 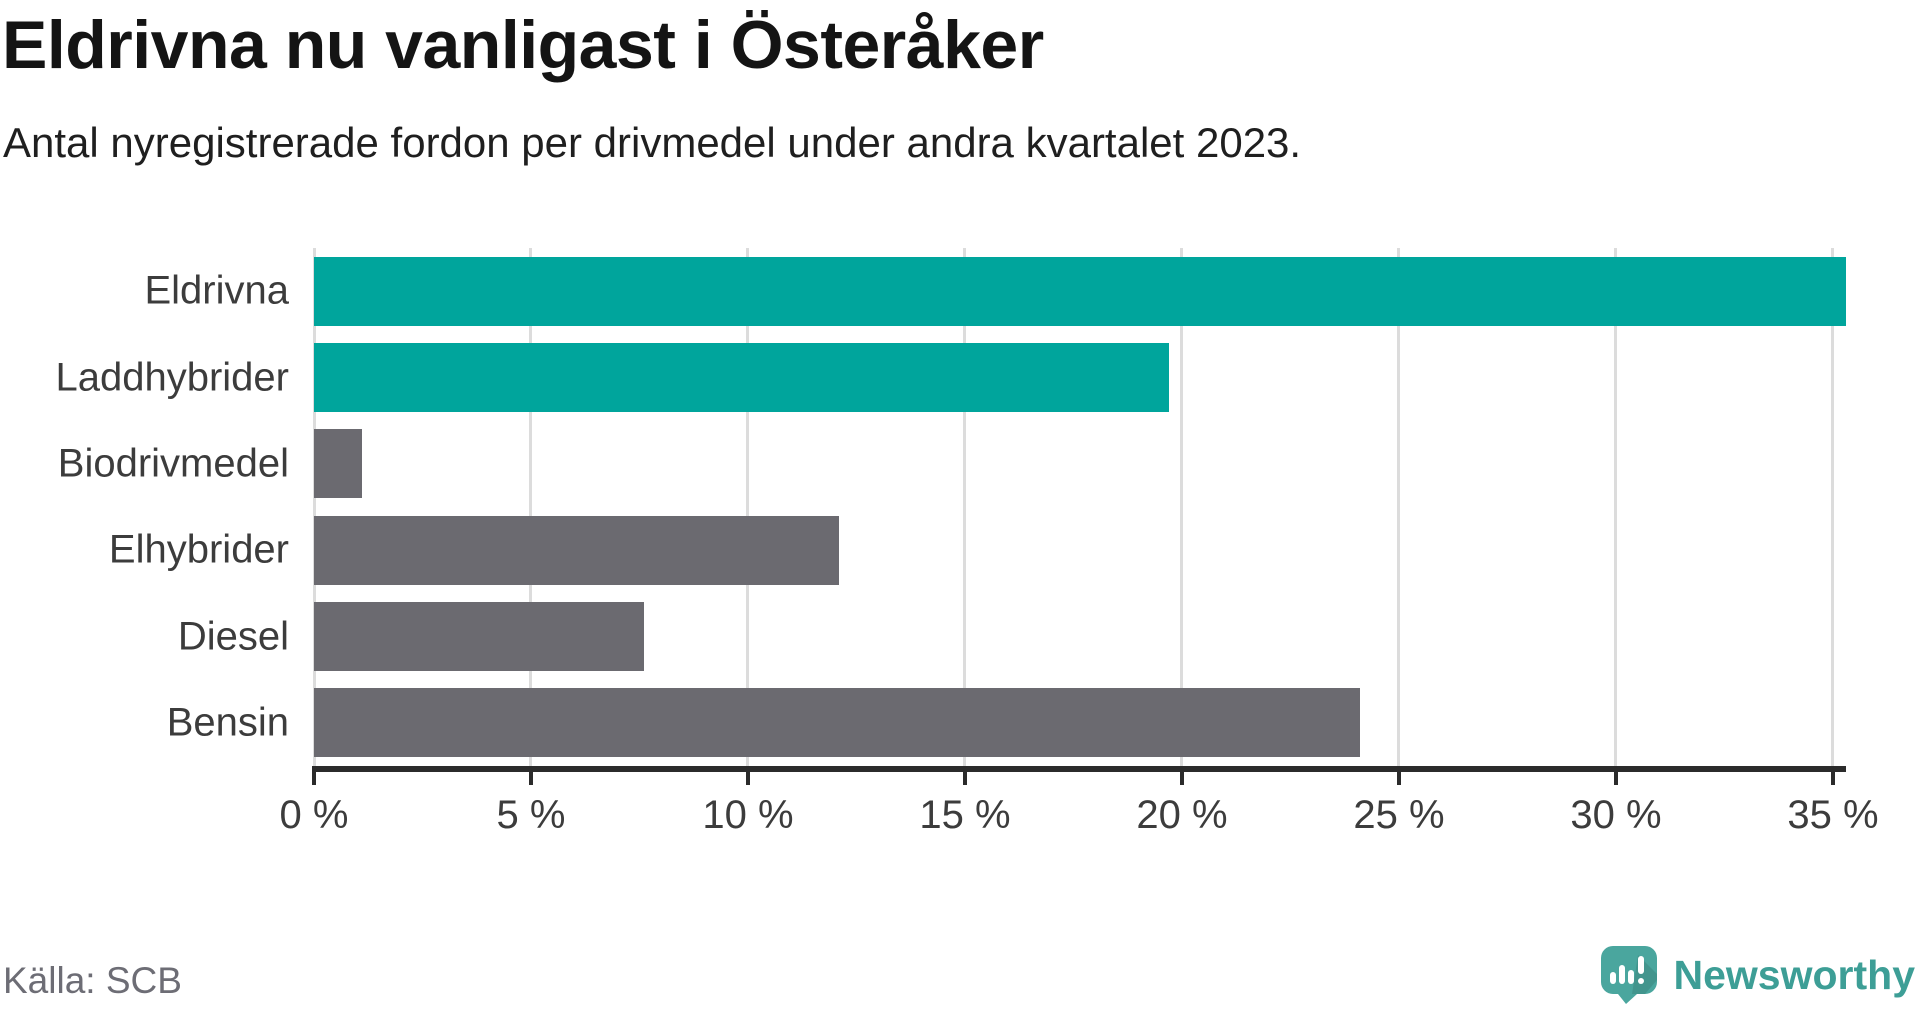 I want to click on brand-name: Newsworthy, so click(x=1794, y=974).